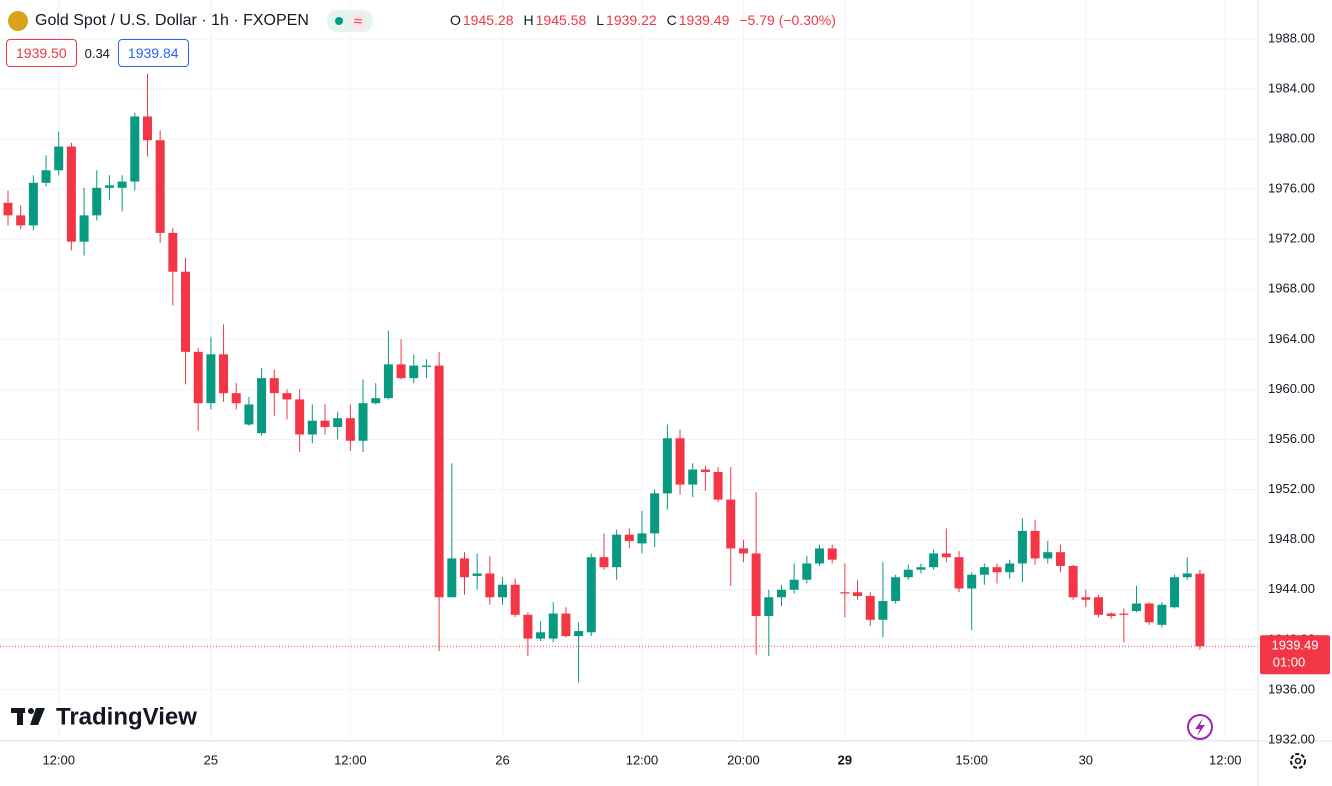 The height and width of the screenshot is (786, 1332). Describe the element at coordinates (153, 53) in the screenshot. I see `buy-price: 1939.84` at that location.